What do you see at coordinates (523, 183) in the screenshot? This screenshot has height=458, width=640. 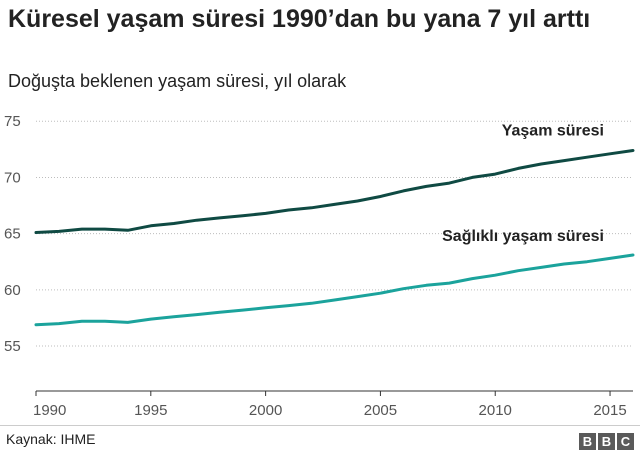 I see `series-labels: Yaşam süresi Sağlıklı yaşam süresi` at bounding box center [523, 183].